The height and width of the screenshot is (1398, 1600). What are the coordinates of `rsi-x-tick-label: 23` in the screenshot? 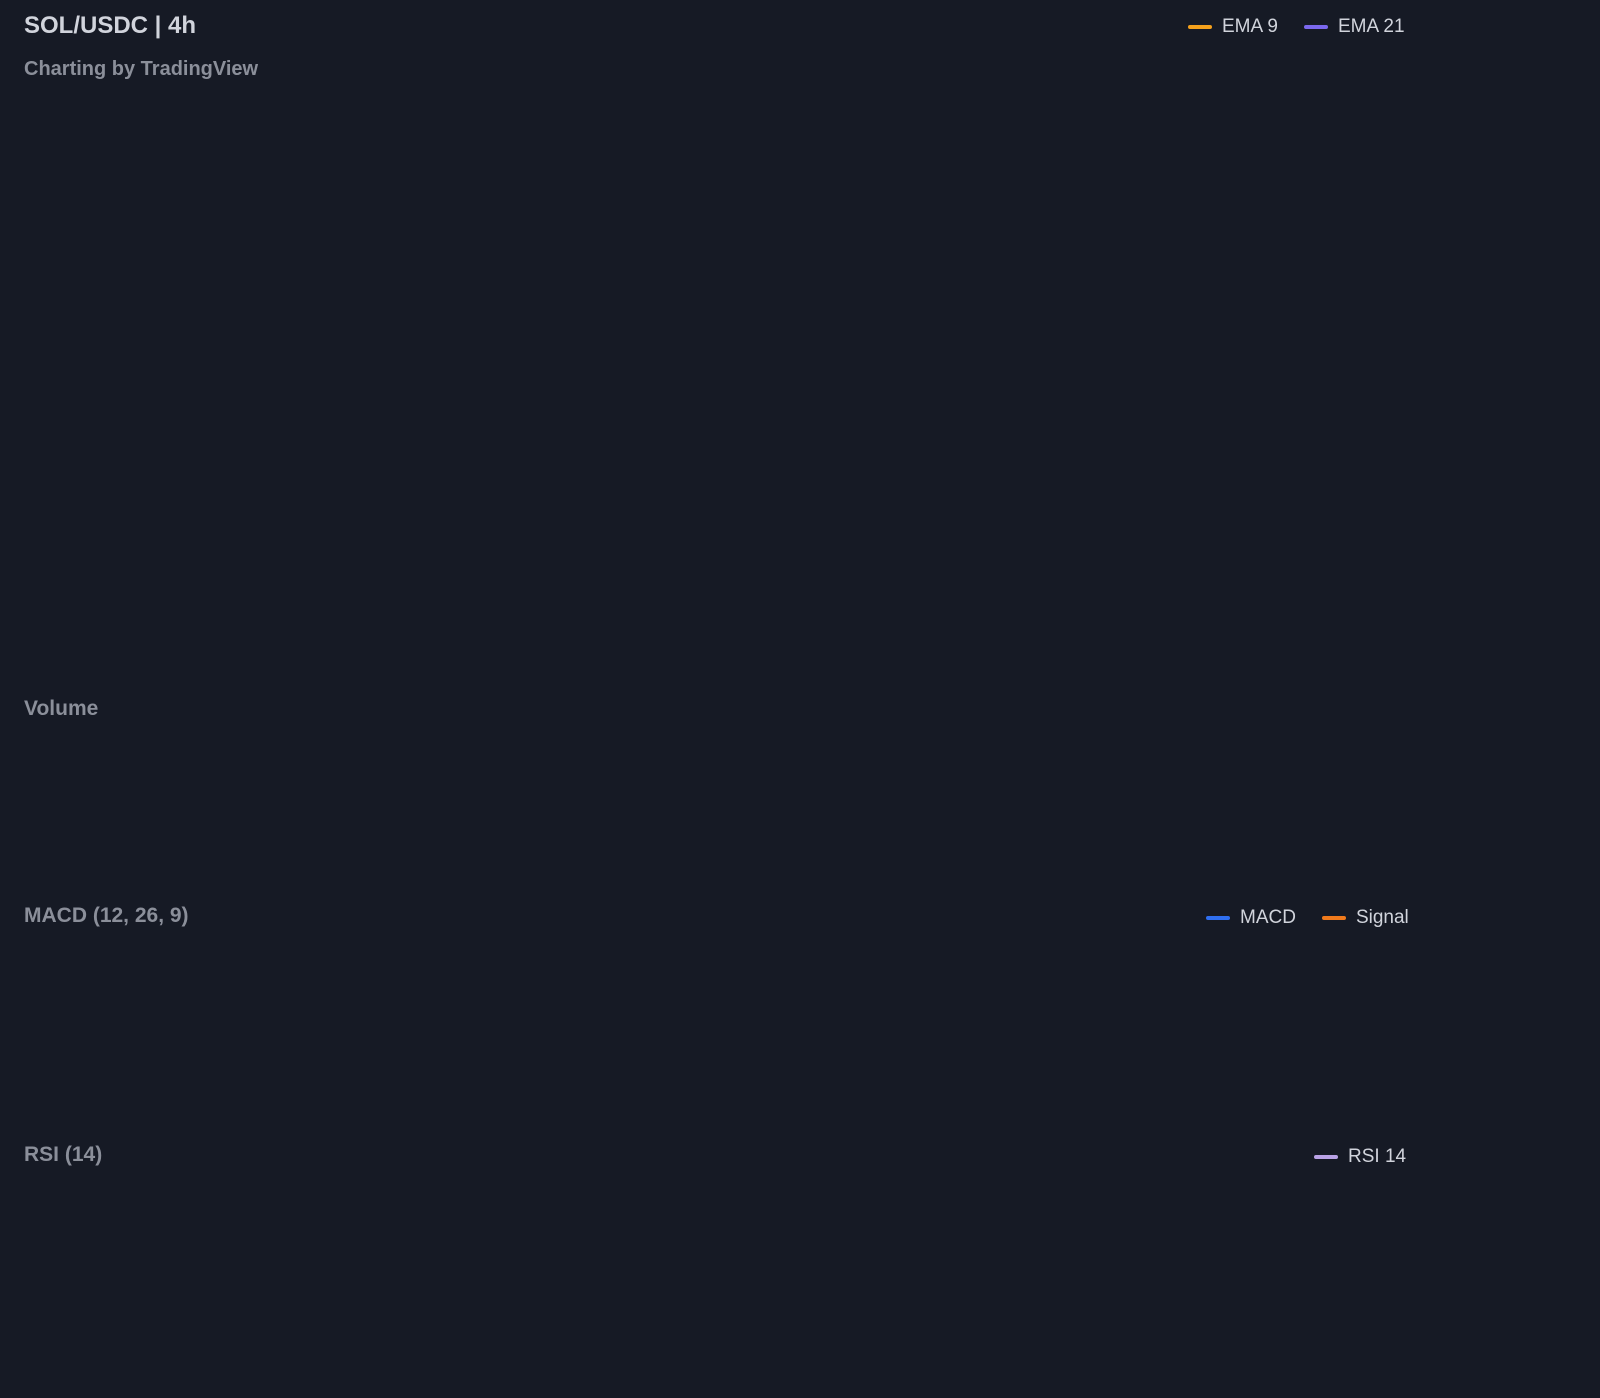 It's located at (808, 1372).